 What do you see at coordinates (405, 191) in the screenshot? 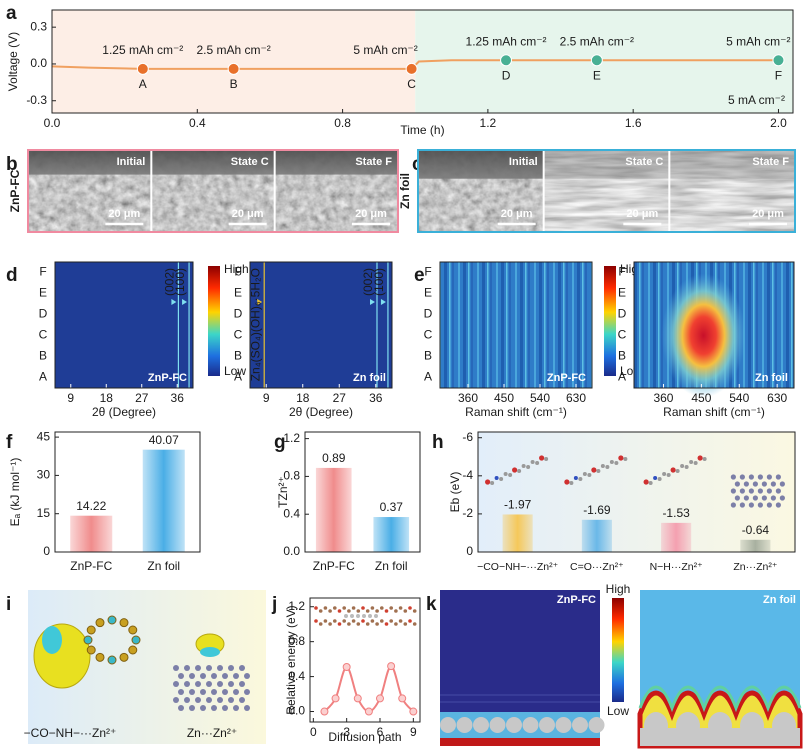
I see `sample-label: Zn foil` at bounding box center [405, 191].